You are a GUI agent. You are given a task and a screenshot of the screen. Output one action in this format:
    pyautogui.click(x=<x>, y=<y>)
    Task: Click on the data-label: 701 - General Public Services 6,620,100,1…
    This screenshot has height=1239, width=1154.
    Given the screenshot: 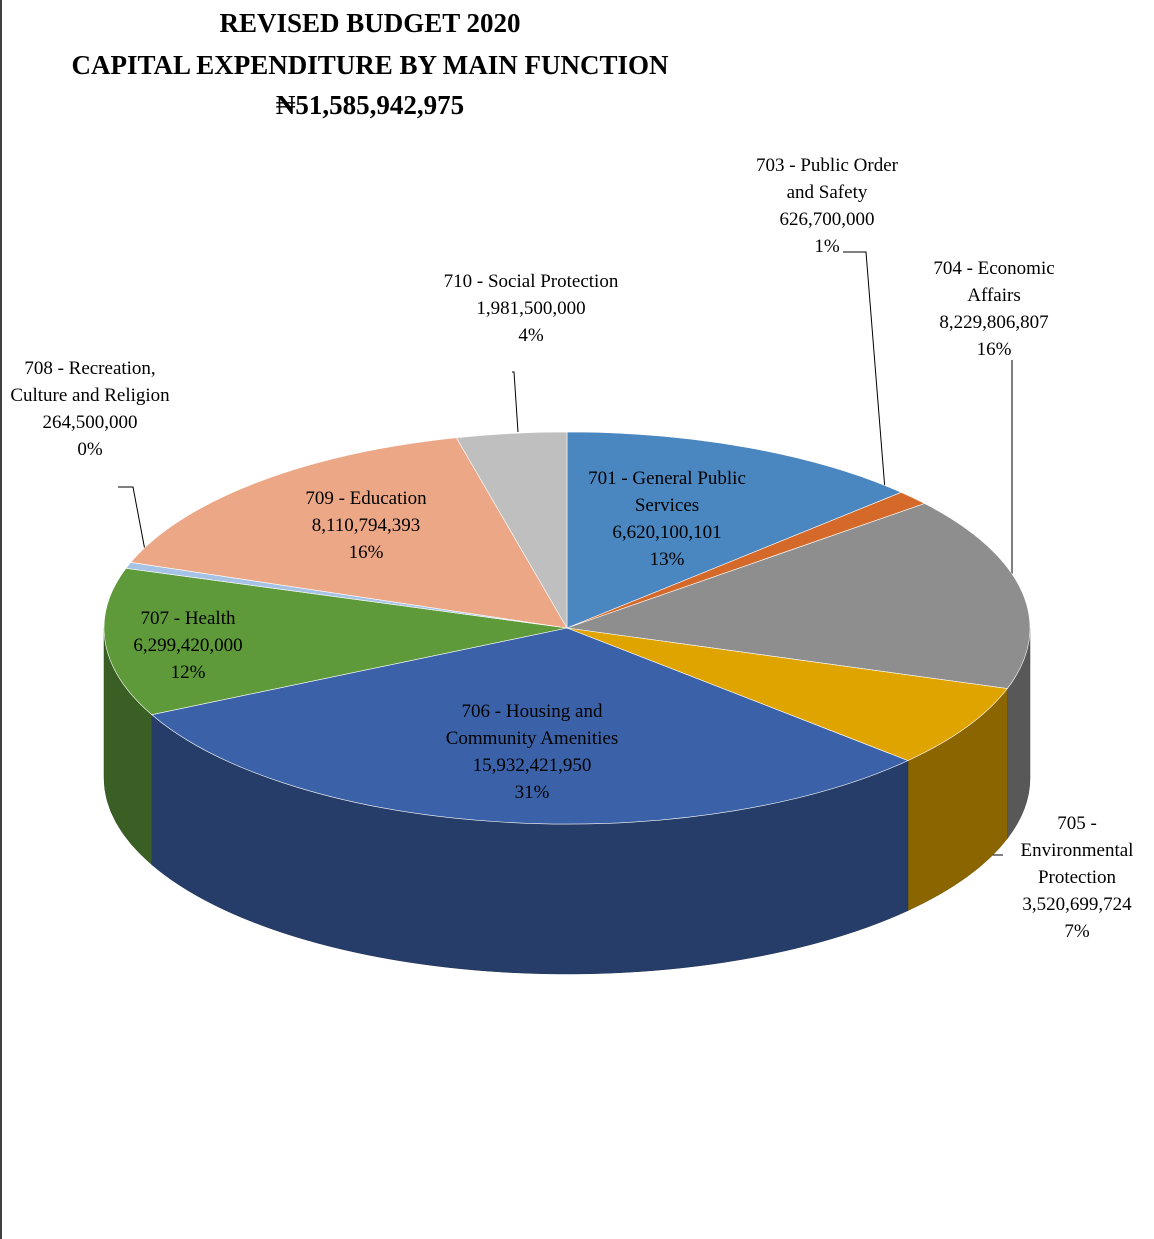 What is the action you would take?
    pyautogui.click(x=667, y=519)
    